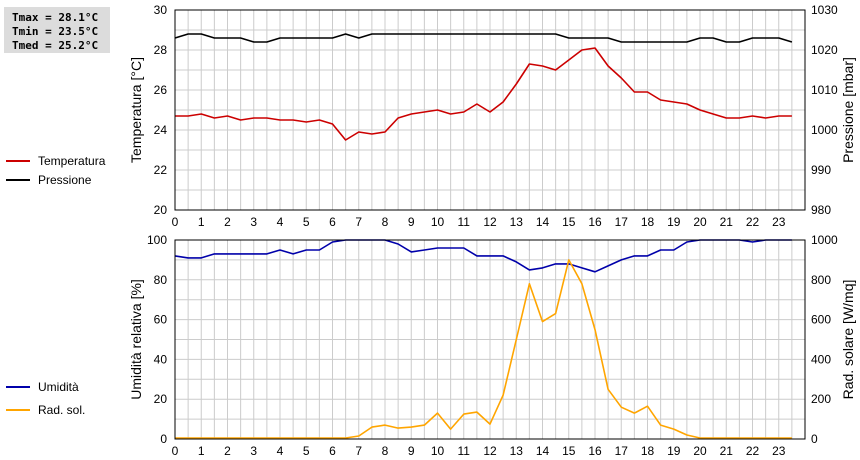 This screenshot has width=860, height=460. Describe the element at coordinates (136, 110) in the screenshot. I see `panel1-y-axis-label: Temperatura [°C]` at that location.